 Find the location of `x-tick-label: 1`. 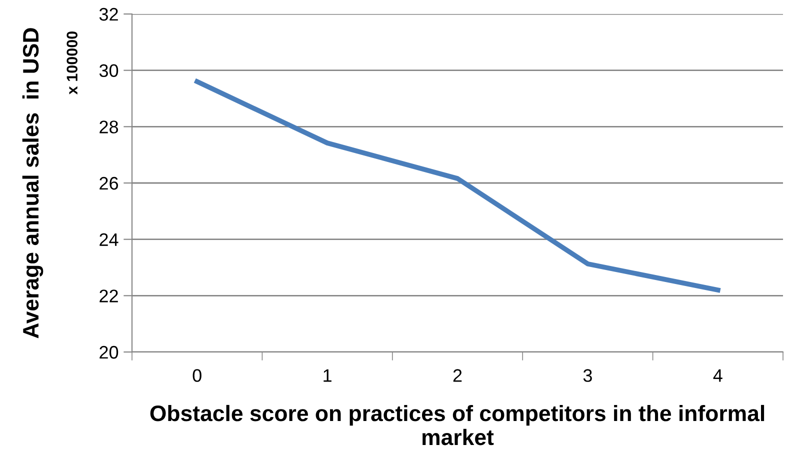

x-tick-label: 1 is located at coordinates (328, 375).